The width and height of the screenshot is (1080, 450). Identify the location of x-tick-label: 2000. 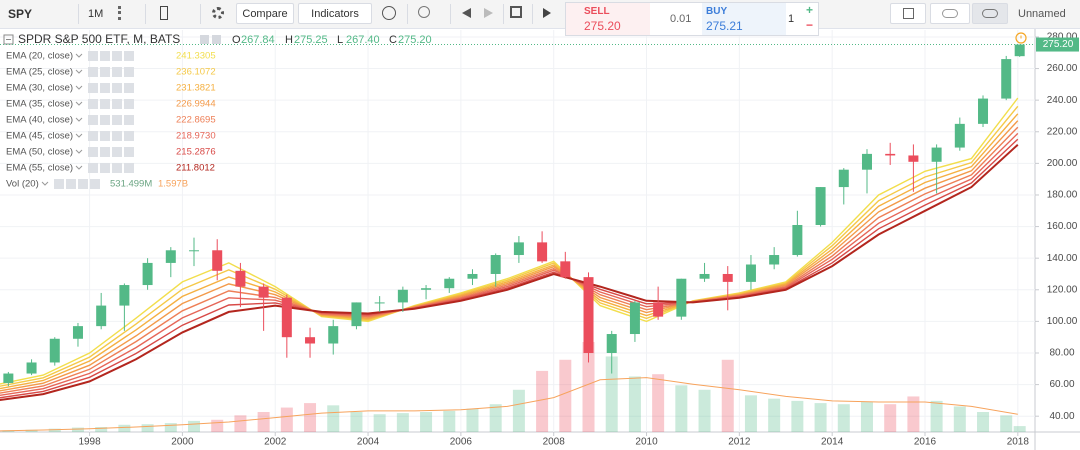
(182, 442).